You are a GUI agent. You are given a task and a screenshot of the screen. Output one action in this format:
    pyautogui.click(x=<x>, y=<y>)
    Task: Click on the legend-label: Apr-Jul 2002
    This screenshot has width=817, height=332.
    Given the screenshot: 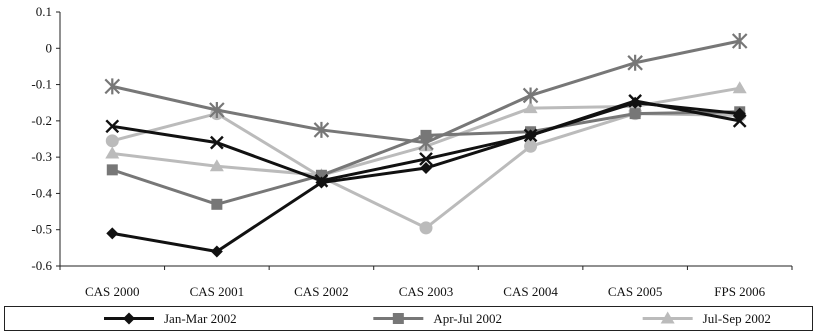 What is the action you would take?
    pyautogui.click(x=467, y=318)
    